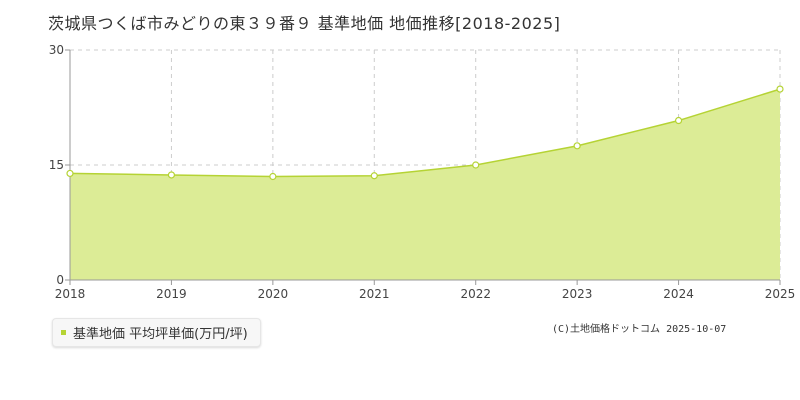 The image size is (800, 400). Describe the element at coordinates (160, 334) in the screenshot. I see `legend-label: 基準地価 平均坪単価(万円/坪)` at that location.